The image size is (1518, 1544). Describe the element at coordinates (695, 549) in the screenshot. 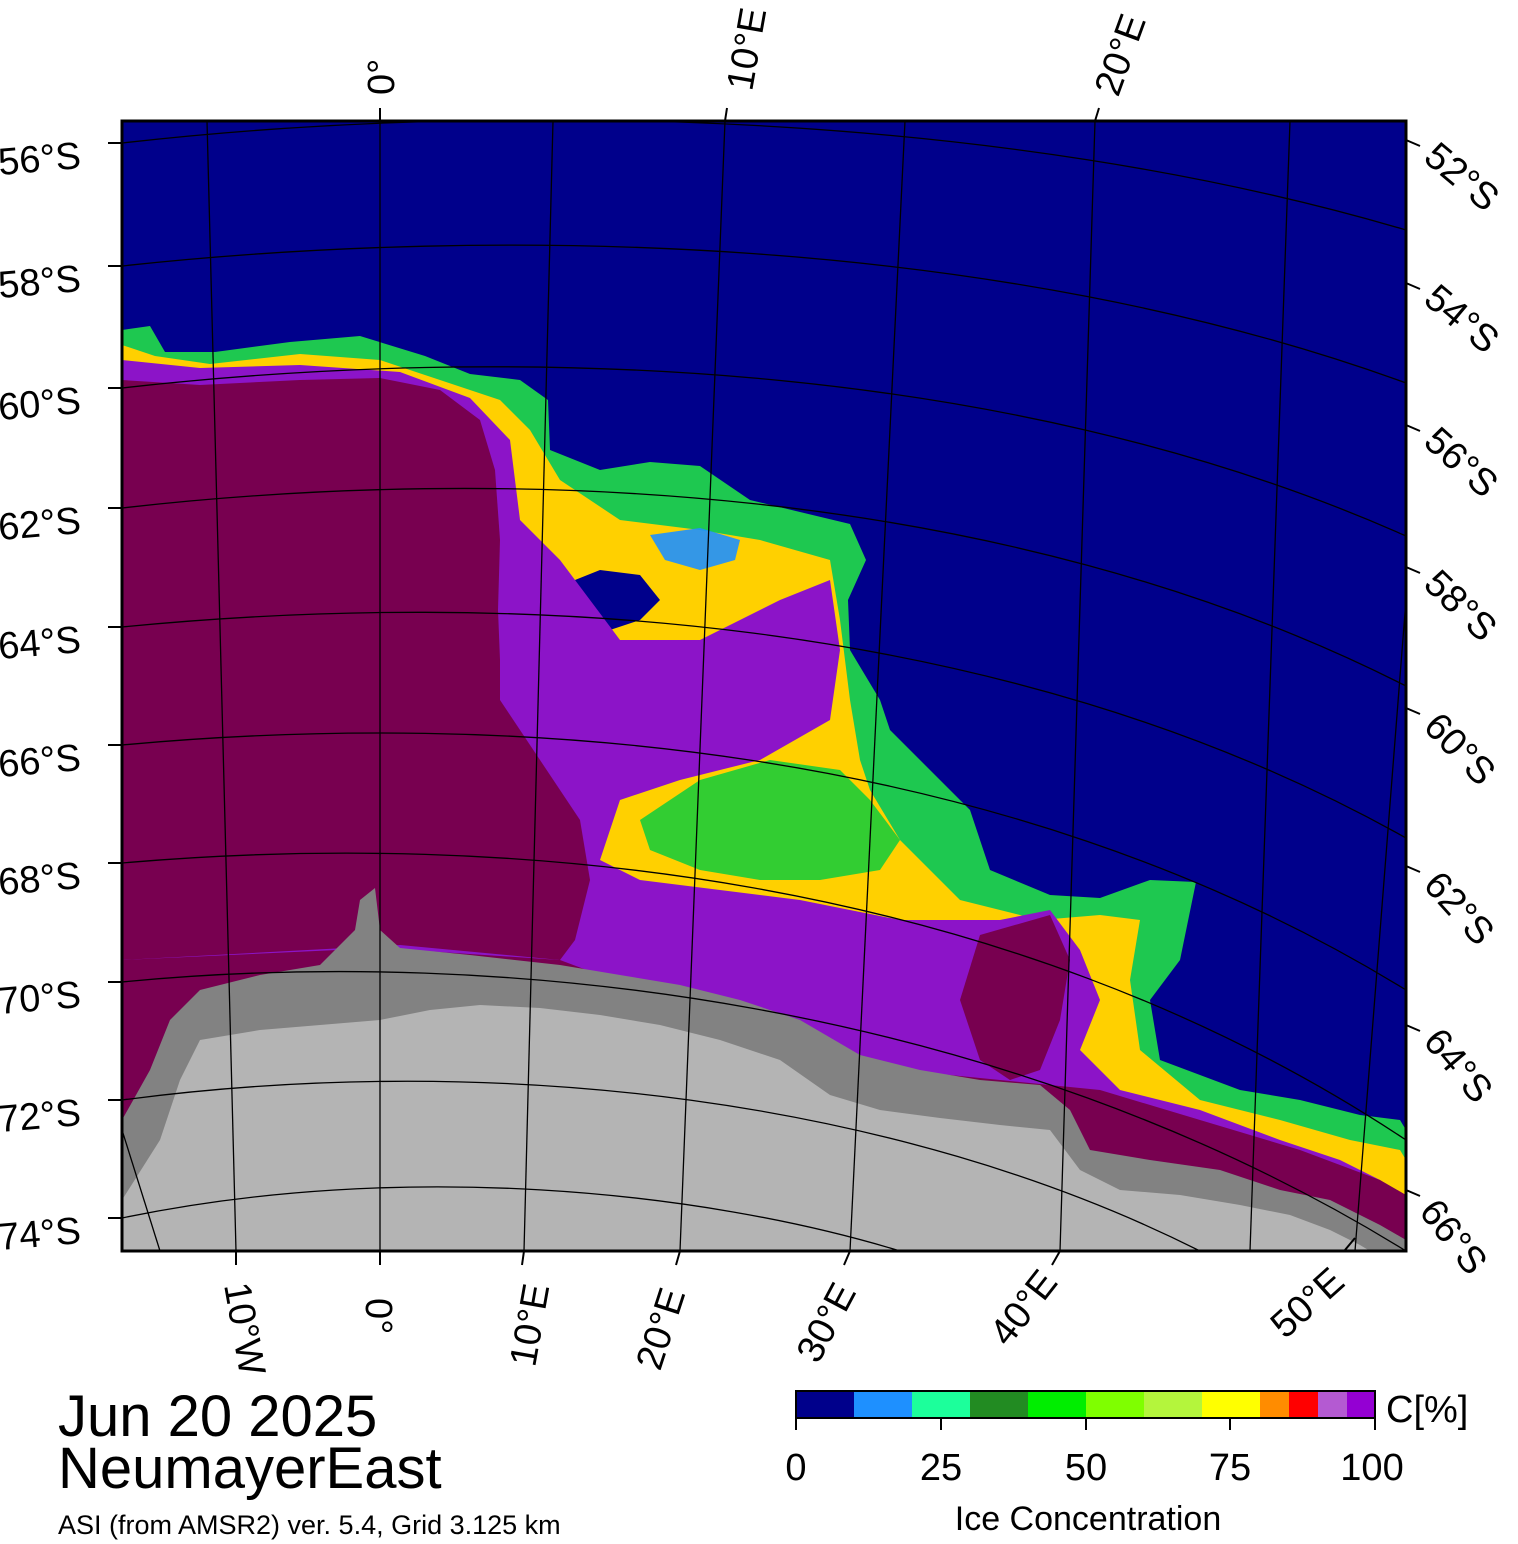

I see `polynya-north-edge` at that location.